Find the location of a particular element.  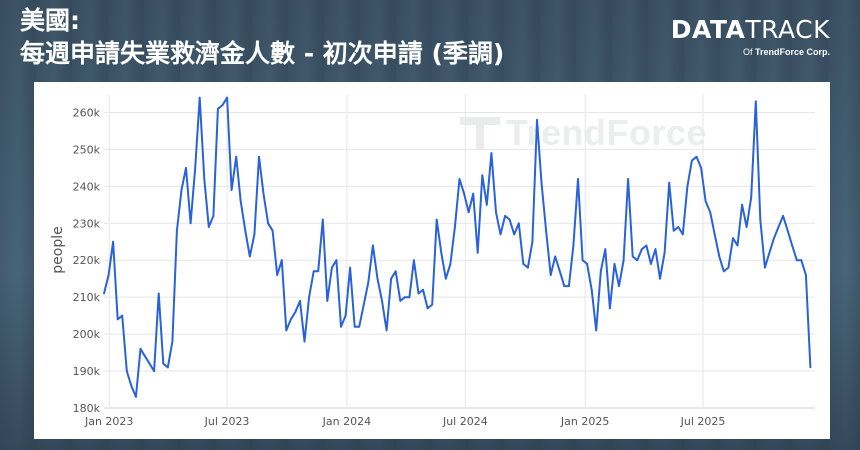

datatrack-logo: DATATRACK Of TrendForce Corp. is located at coordinates (750, 36).